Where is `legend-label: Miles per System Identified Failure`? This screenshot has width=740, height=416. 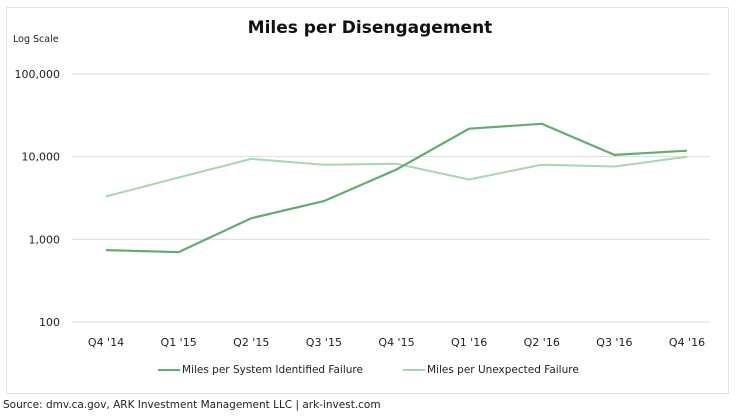
legend-label: Miles per System Identified Failure is located at coordinates (272, 370).